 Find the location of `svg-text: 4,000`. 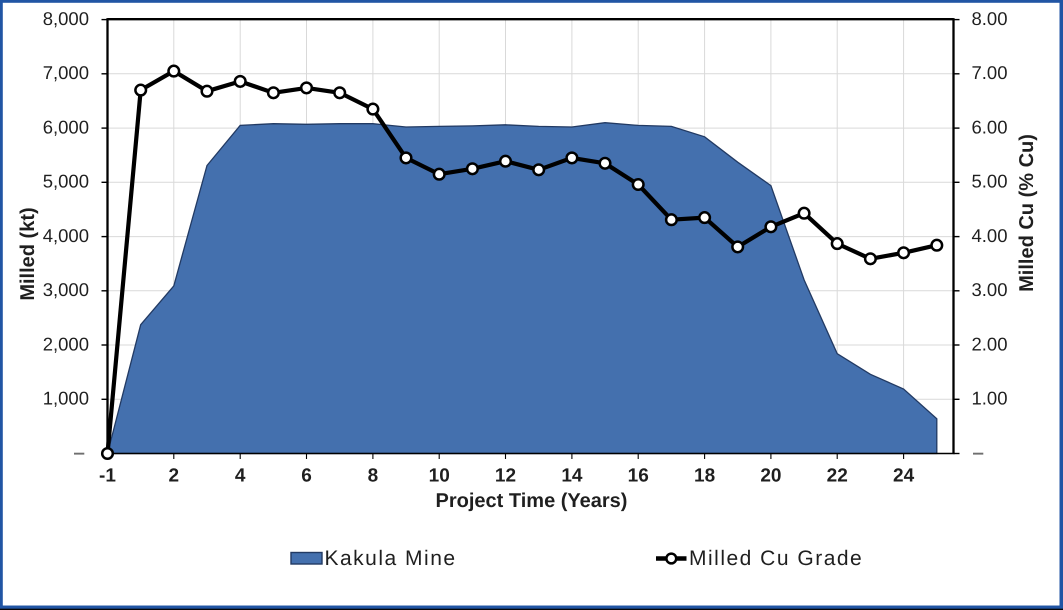

svg-text: 4,000 is located at coordinates (66, 235).